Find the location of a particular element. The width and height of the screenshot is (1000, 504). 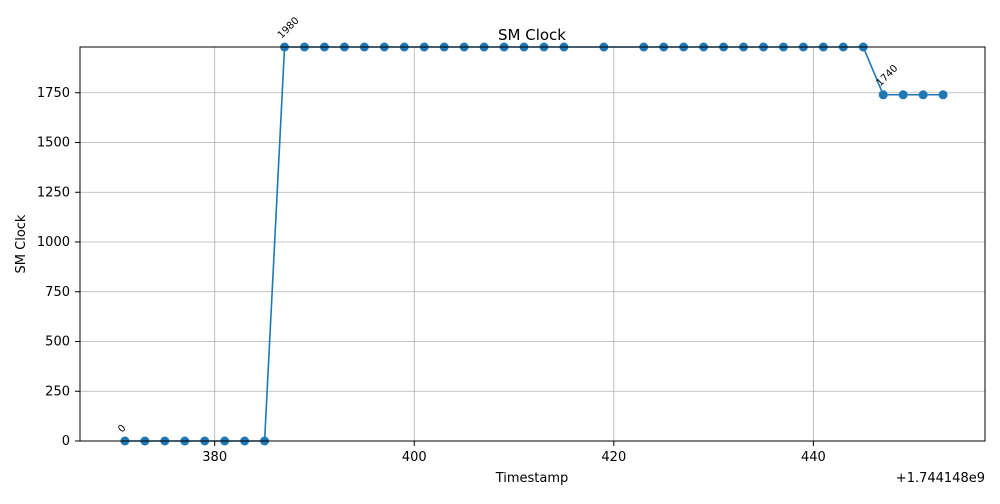

data-label: 1980 is located at coordinates (289, 28).